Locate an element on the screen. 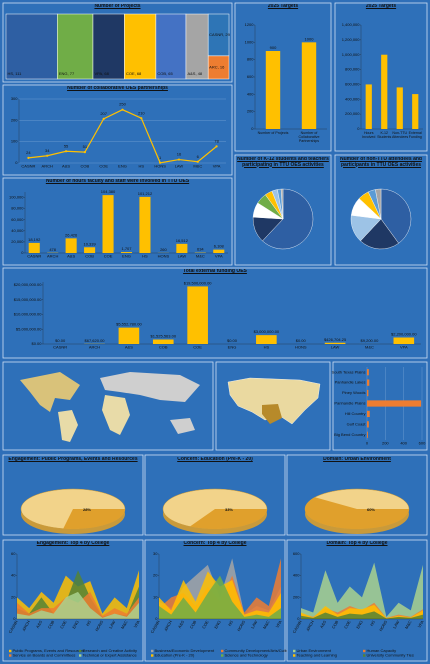 The image size is (430, 664). chart-title: Number of collaborative OES partnerships is located at coordinates (117, 88).